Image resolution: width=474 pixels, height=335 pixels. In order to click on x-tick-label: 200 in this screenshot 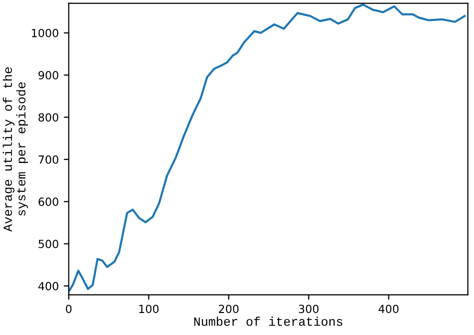, I will do `click(228, 309)`.